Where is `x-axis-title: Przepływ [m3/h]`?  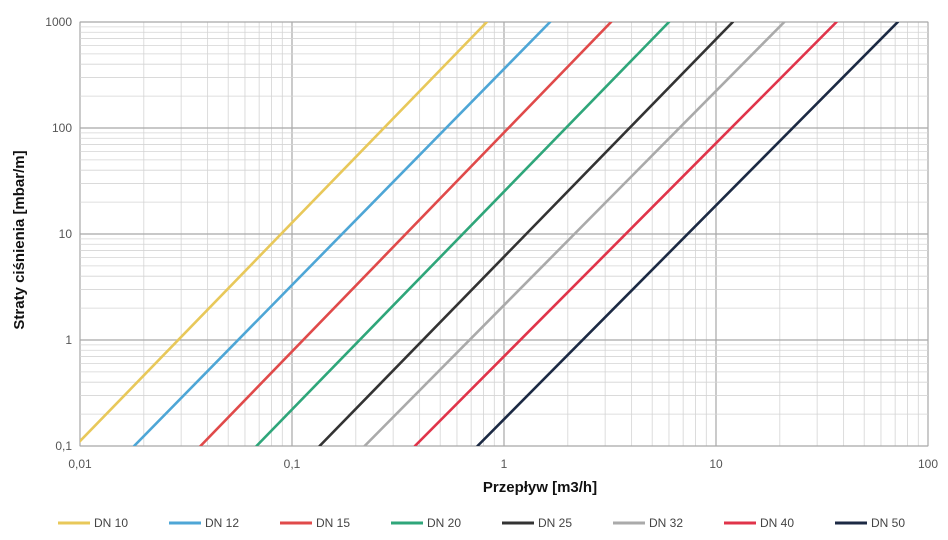 x-axis-title: Przepływ [m3/h] is located at coordinates (540, 487).